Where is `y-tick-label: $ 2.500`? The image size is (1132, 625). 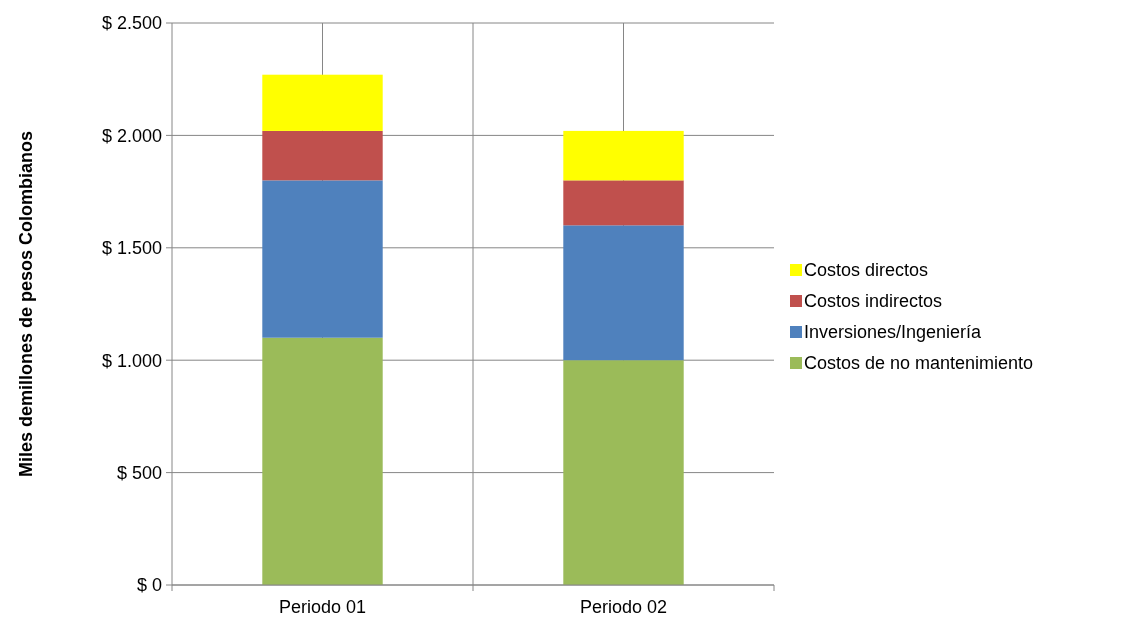 y-tick-label: $ 2.500 is located at coordinates (131, 23).